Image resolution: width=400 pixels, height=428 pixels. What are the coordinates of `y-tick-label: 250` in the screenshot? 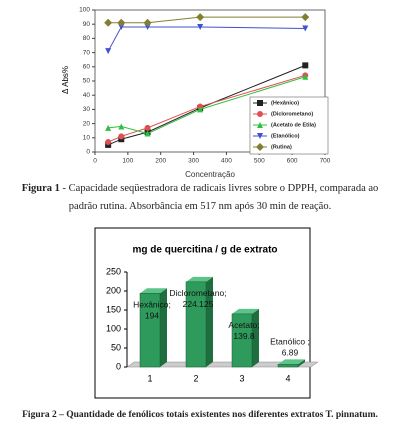 It's located at (113, 271).